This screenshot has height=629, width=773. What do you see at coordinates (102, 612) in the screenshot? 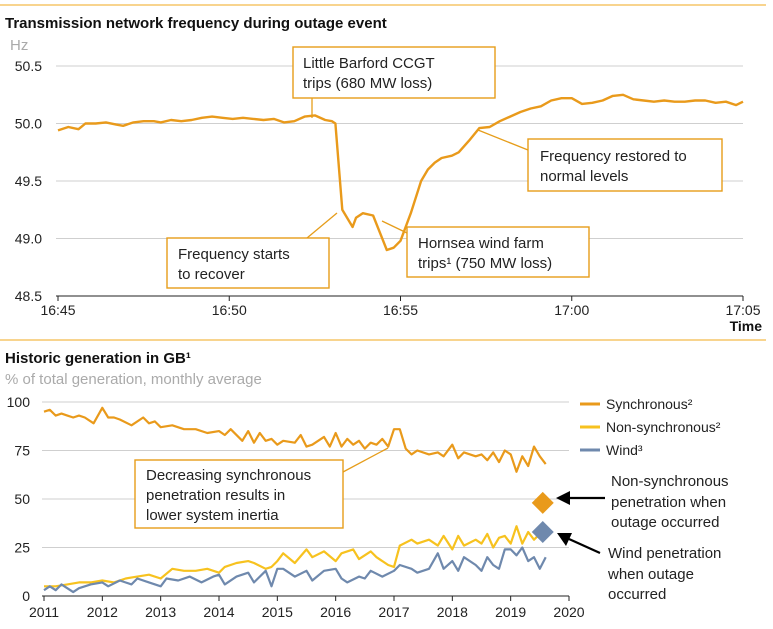
I see `x-tick-label: 2012` at bounding box center [102, 612].